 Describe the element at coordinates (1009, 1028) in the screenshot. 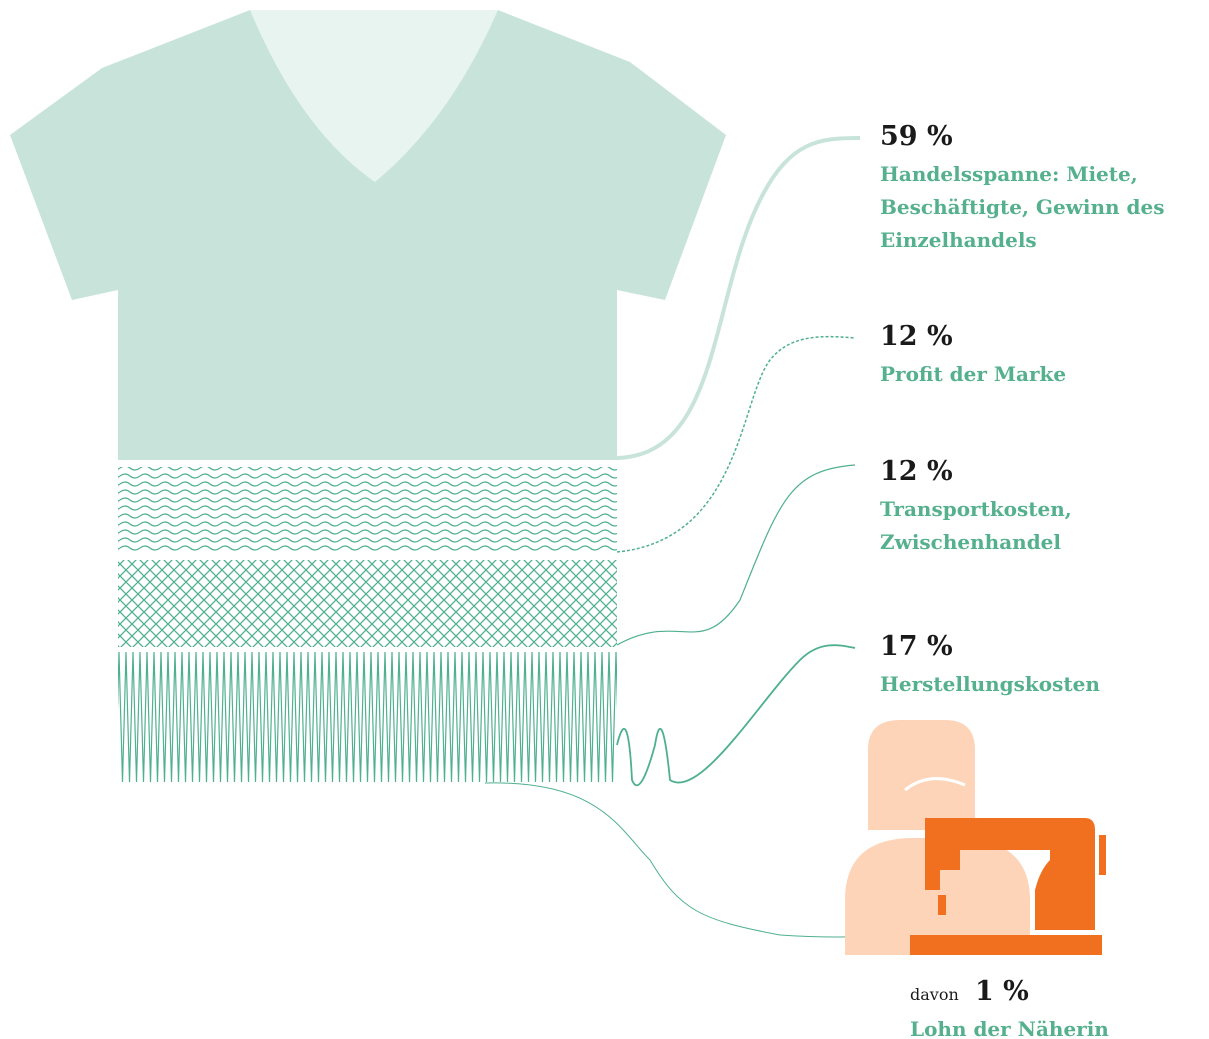

I see `worker-label: Lohn der Näherin` at that location.